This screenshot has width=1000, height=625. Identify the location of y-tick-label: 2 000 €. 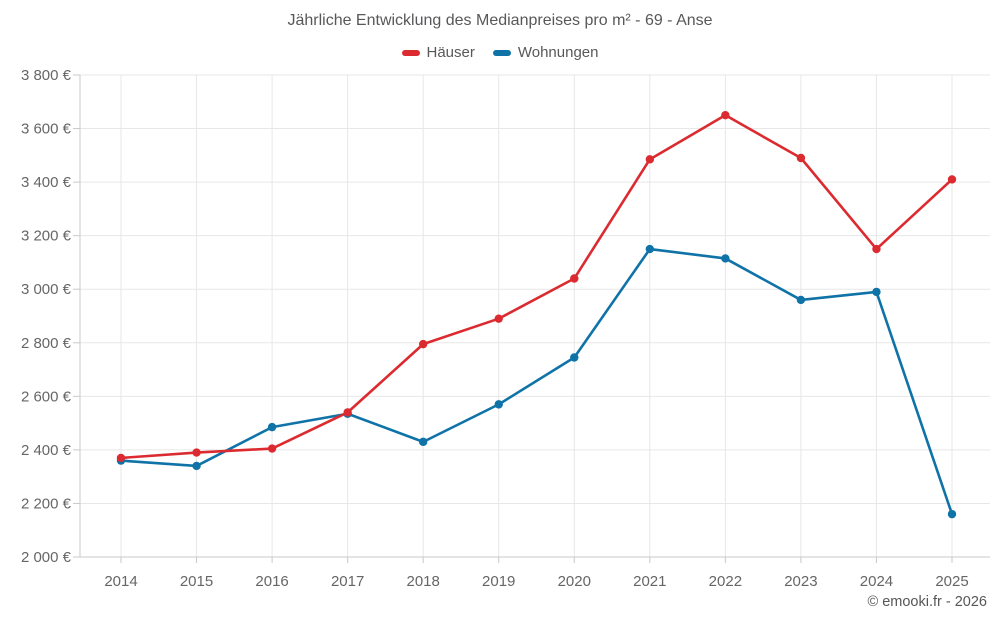
(46, 557).